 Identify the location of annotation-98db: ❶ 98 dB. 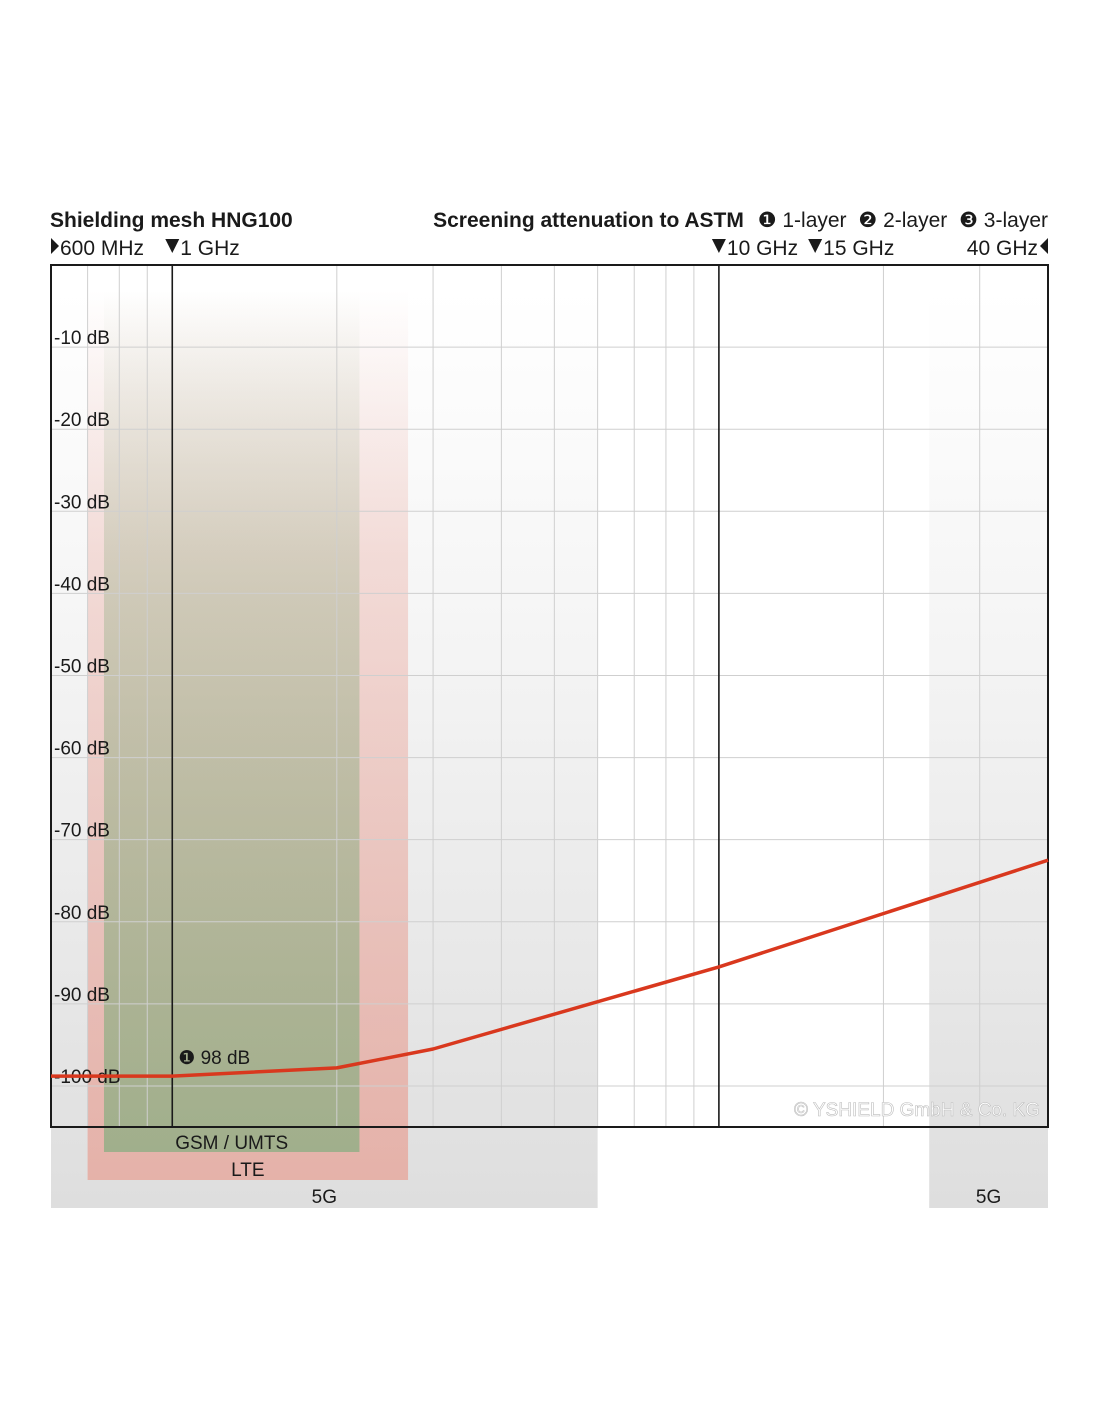
(214, 1058).